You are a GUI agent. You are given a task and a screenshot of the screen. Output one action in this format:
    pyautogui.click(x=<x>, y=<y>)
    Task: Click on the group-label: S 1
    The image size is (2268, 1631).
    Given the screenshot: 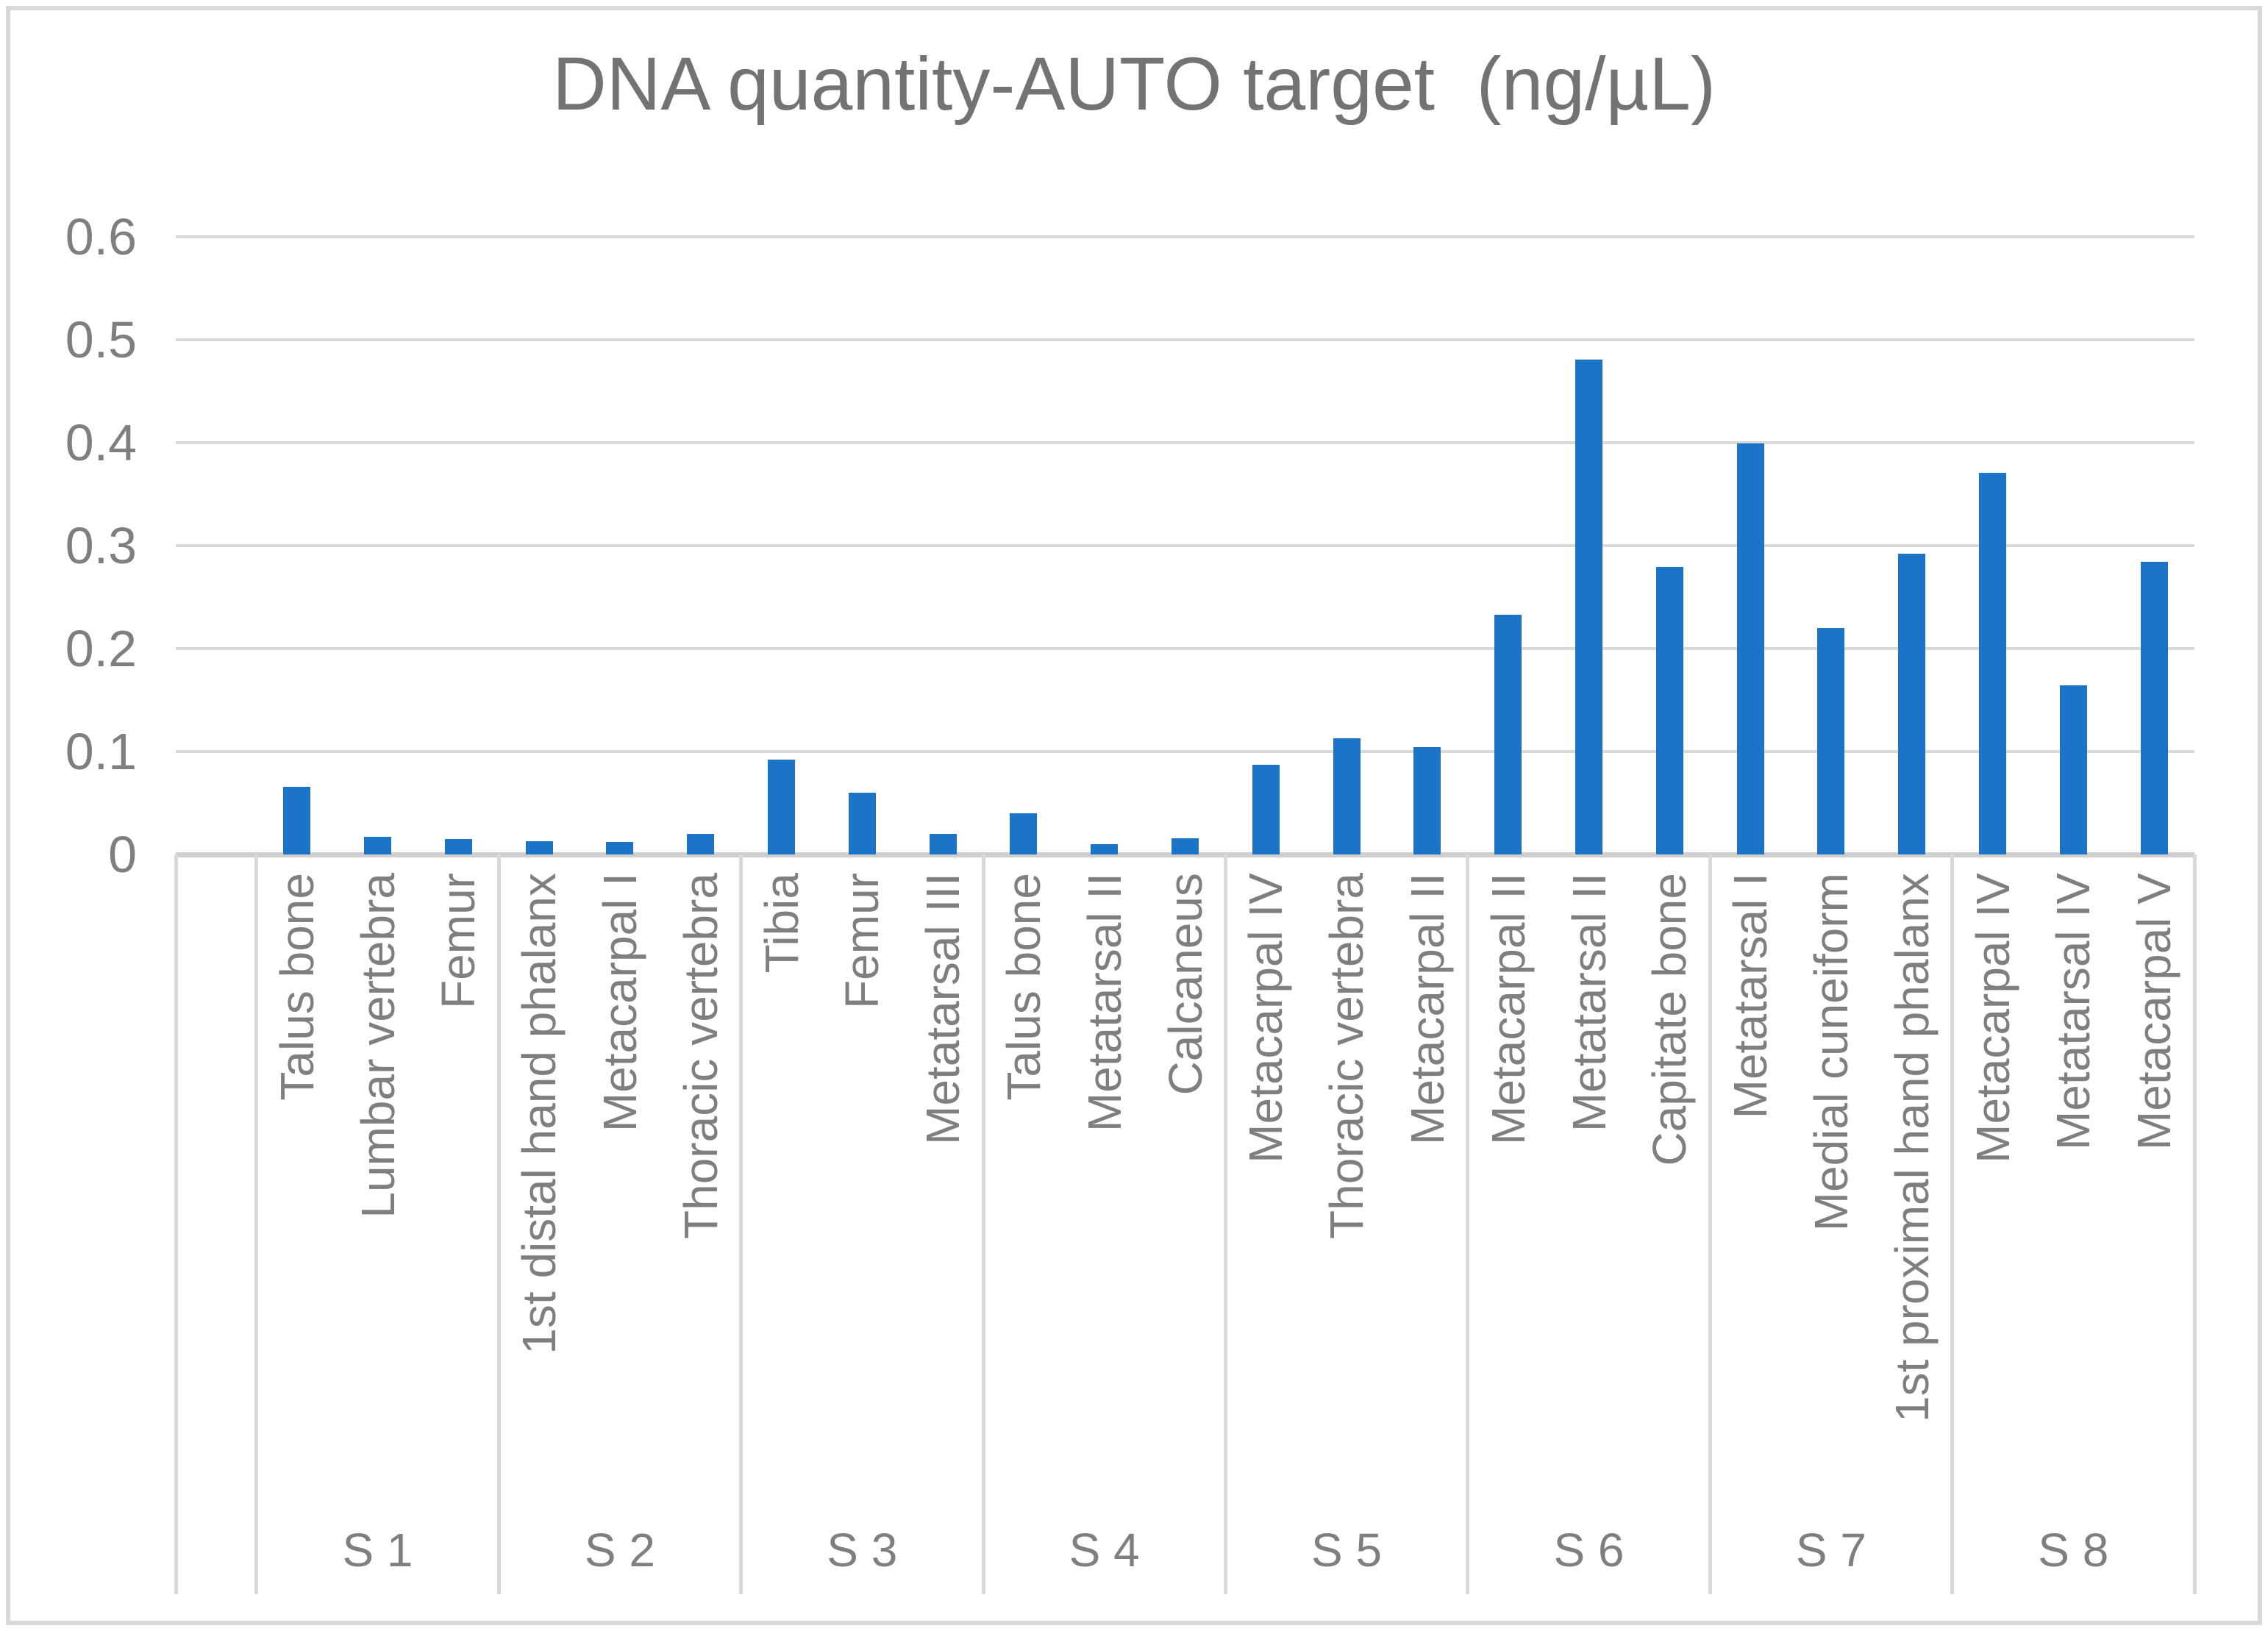 What is the action you would take?
    pyautogui.click(x=378, y=1550)
    